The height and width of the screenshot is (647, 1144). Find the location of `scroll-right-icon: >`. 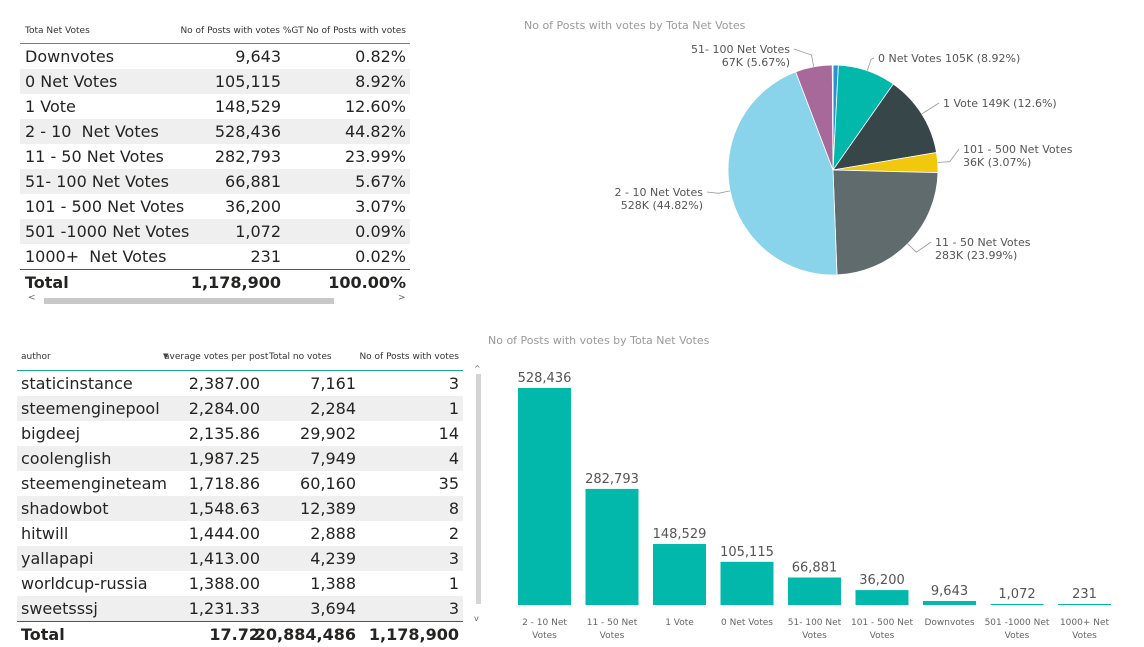

scroll-right-icon: > is located at coordinates (402, 298).